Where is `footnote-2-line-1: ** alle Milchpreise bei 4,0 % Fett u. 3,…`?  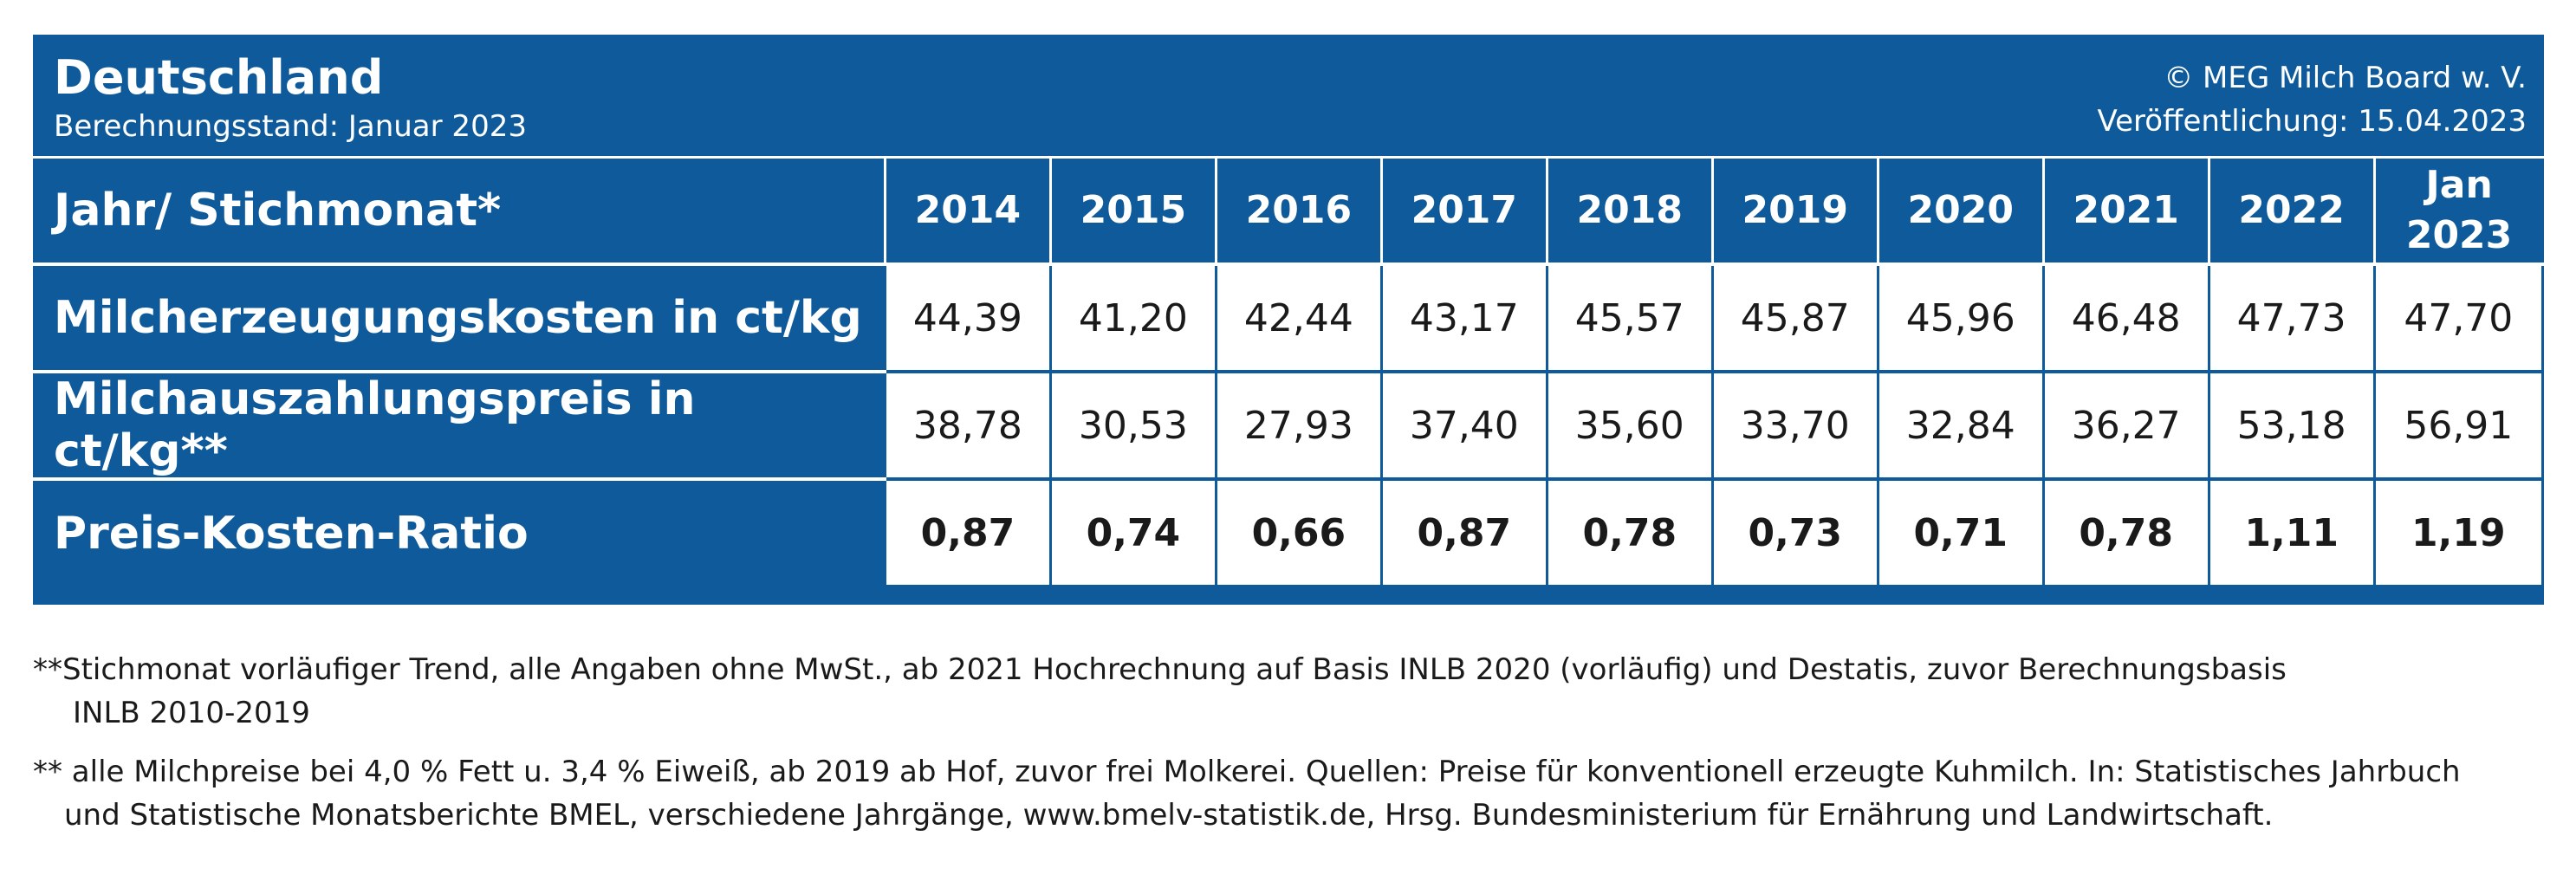
footnote-2-line-1: ** alle Milchpreise bei 4,0 % Fett u. 3,… is located at coordinates (1247, 772).